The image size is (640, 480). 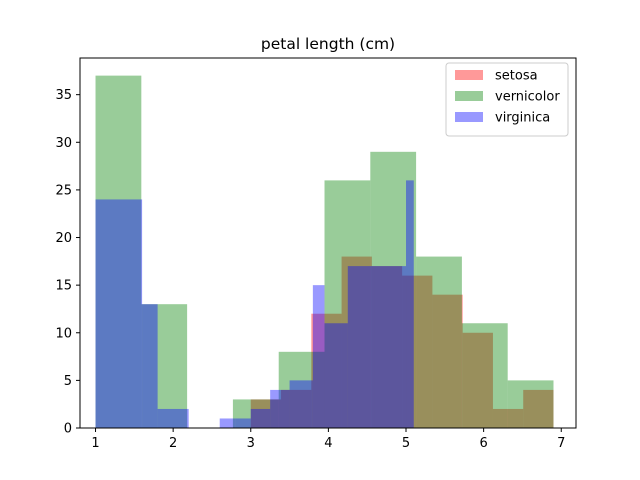 I want to click on x-tick-label: 1, so click(x=95, y=443).